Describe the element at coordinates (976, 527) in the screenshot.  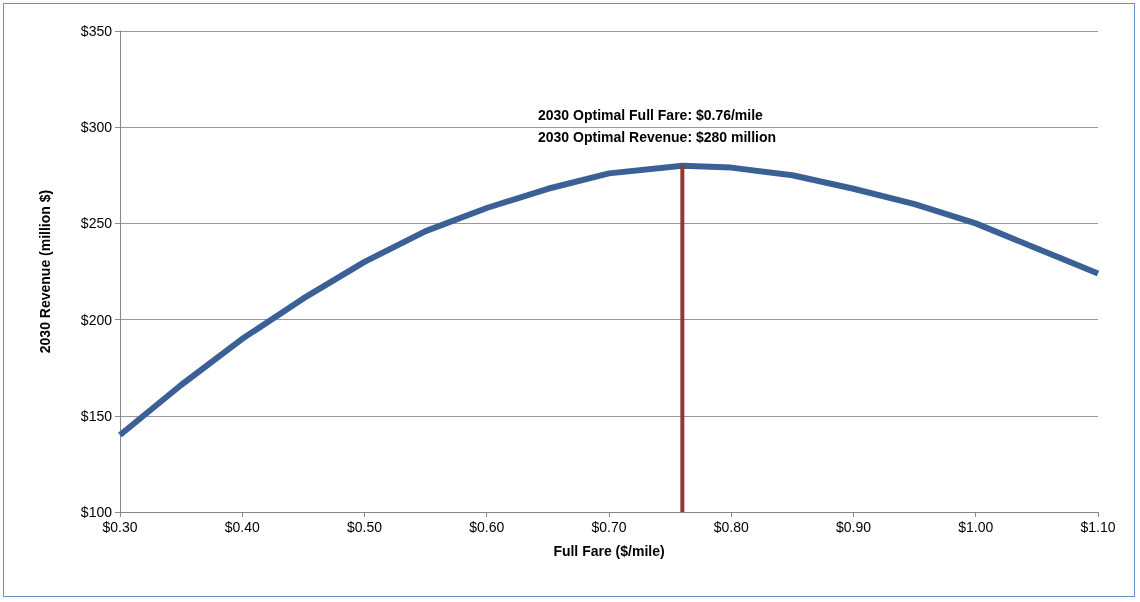
I see `x-tick-label: $1.00` at that location.